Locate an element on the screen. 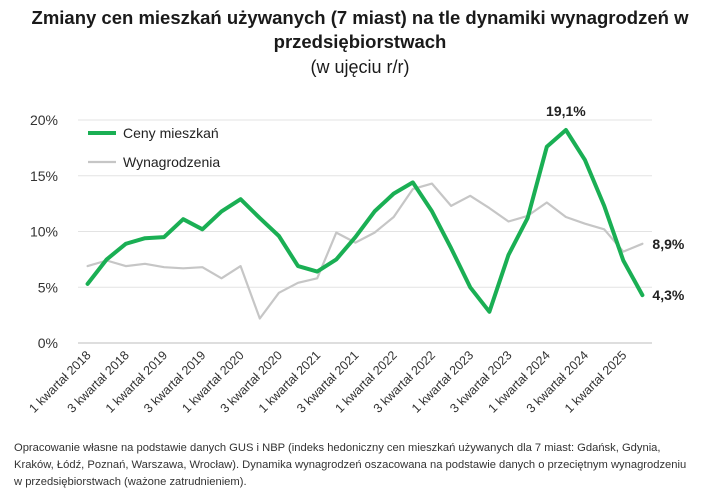 The width and height of the screenshot is (720, 500). y-tick-label: 20% is located at coordinates (44, 120).